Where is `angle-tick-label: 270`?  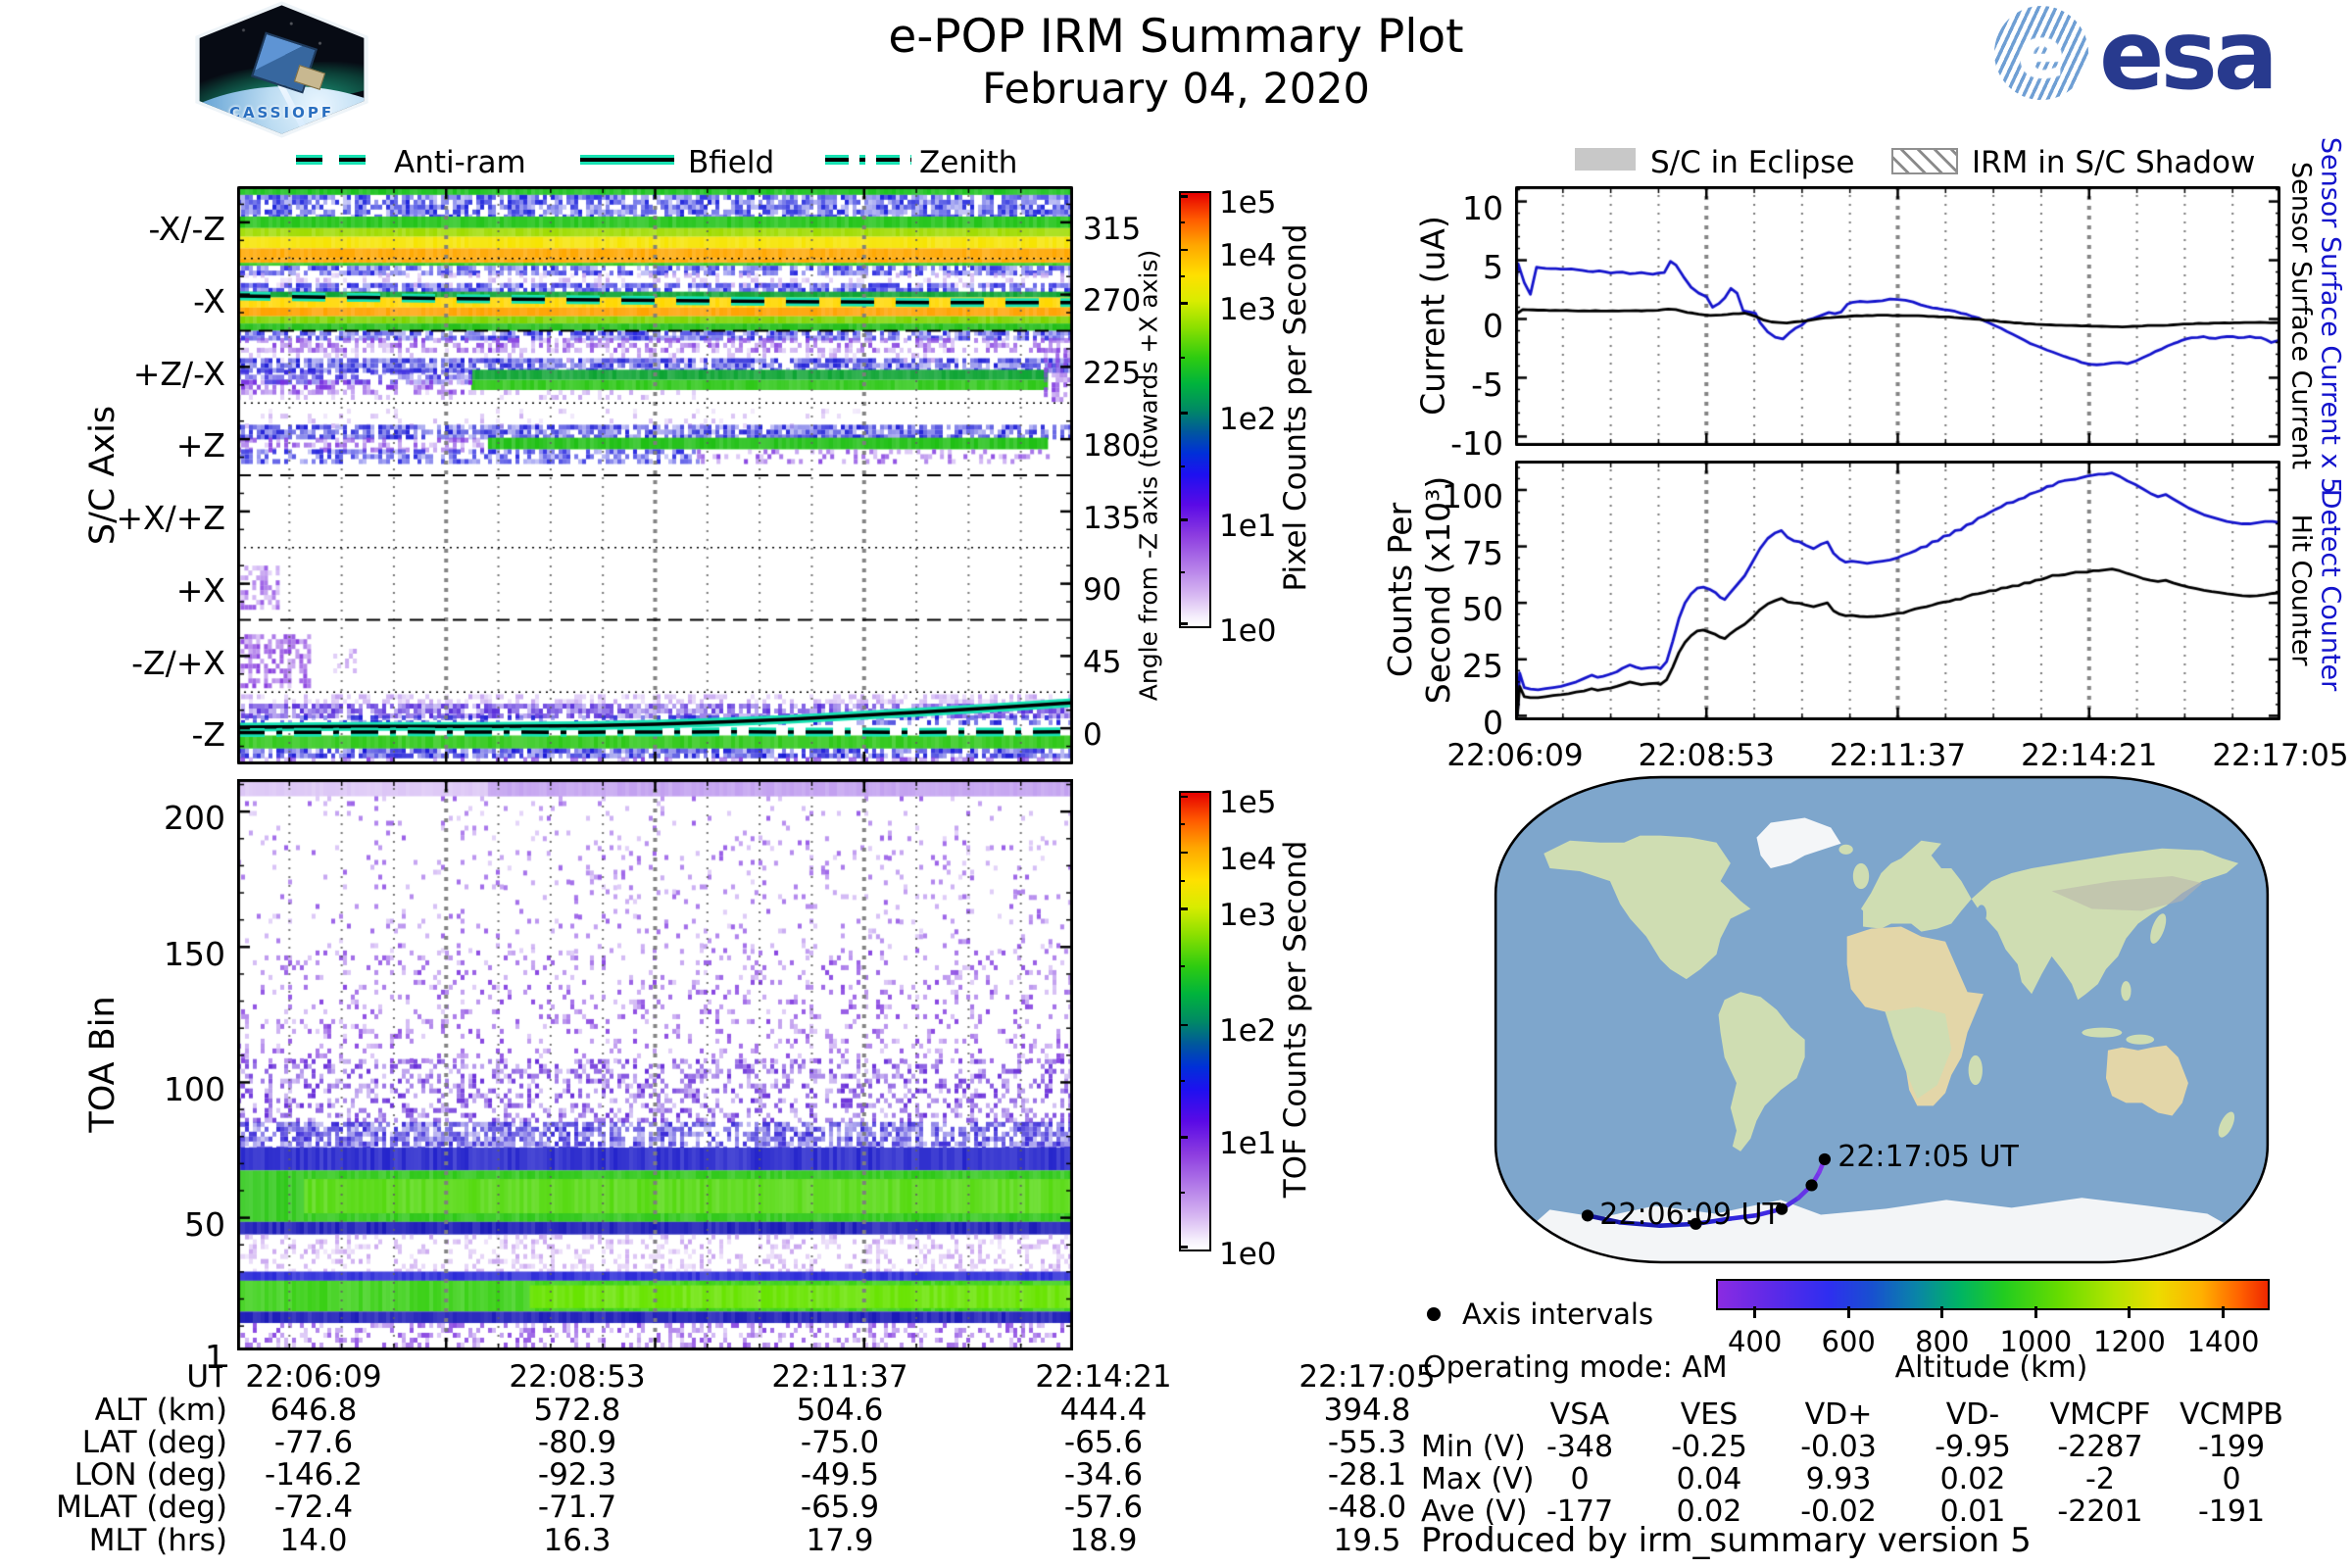
angle-tick-label: 270 is located at coordinates (1112, 301).